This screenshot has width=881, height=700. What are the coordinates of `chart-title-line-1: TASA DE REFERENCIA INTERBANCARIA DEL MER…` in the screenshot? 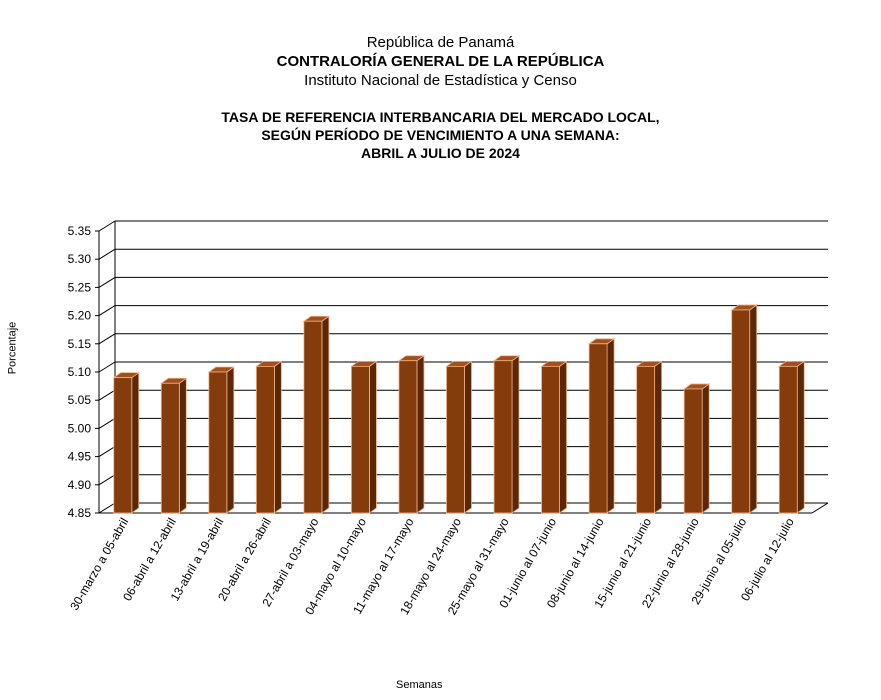 It's located at (440, 117).